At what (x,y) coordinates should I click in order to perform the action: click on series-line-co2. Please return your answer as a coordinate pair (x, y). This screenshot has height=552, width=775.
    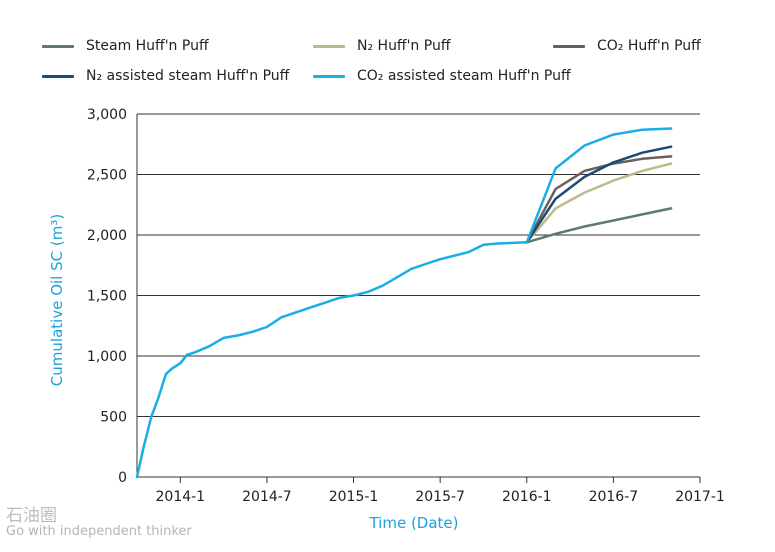
    Looking at the image, I should click on (599, 199).